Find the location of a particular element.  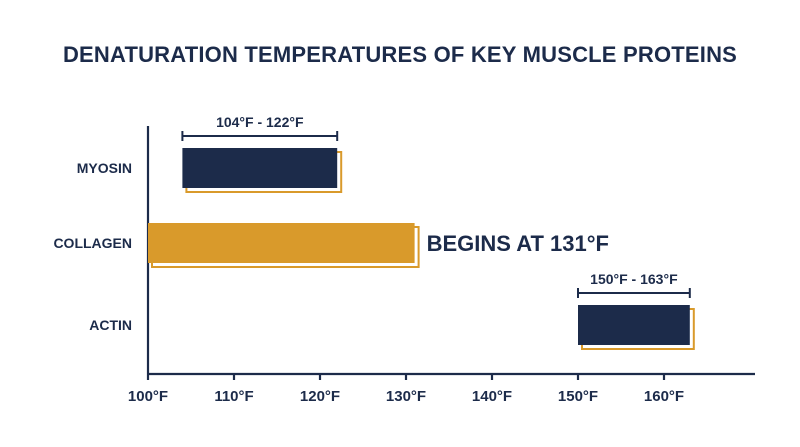

category-label: MYOSIN is located at coordinates (104, 168).